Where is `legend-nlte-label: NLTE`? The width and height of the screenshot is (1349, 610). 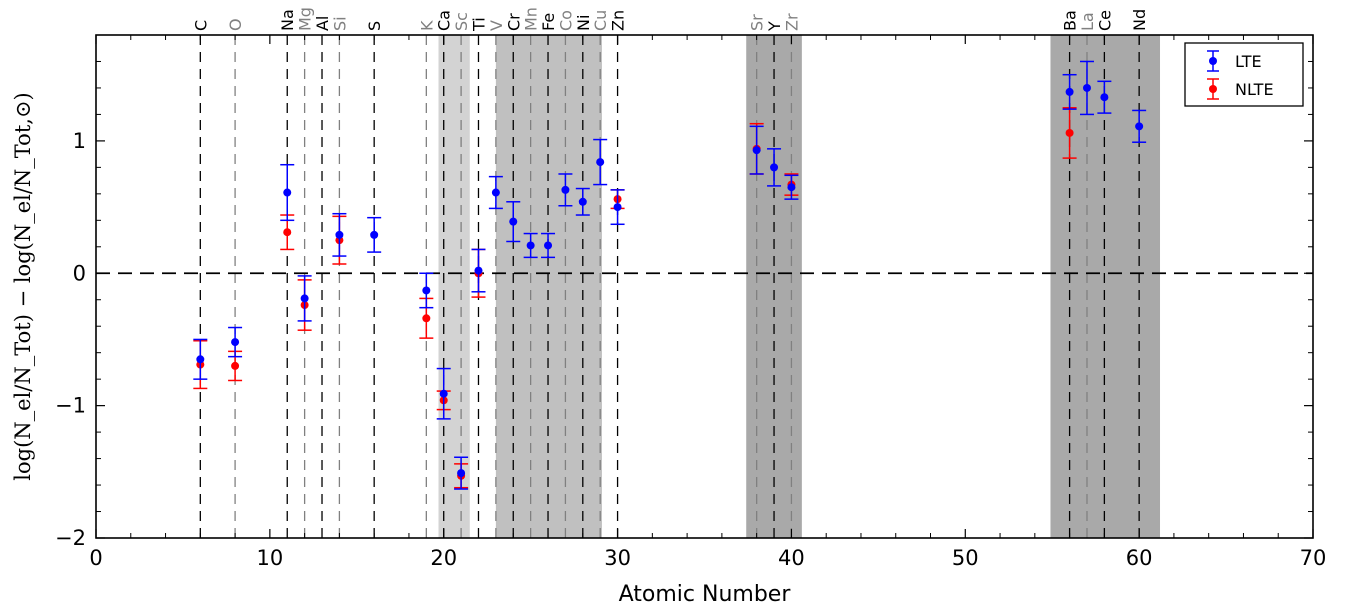
legend-nlte-label: NLTE is located at coordinates (1254, 89).